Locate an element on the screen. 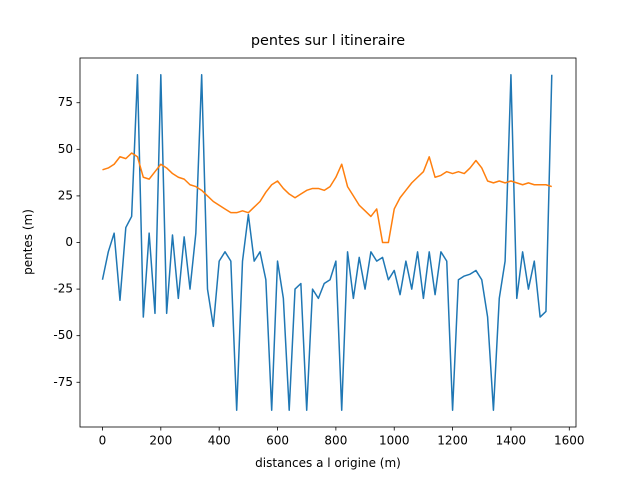  y-tick-label: 25 is located at coordinates (65, 195).